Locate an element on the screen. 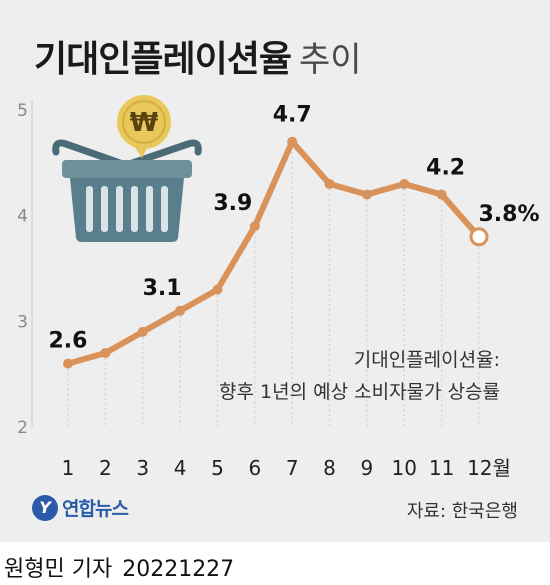 This screenshot has height=585, width=550. yonhap-logo: Y 연합뉴스 is located at coordinates (80, 507).